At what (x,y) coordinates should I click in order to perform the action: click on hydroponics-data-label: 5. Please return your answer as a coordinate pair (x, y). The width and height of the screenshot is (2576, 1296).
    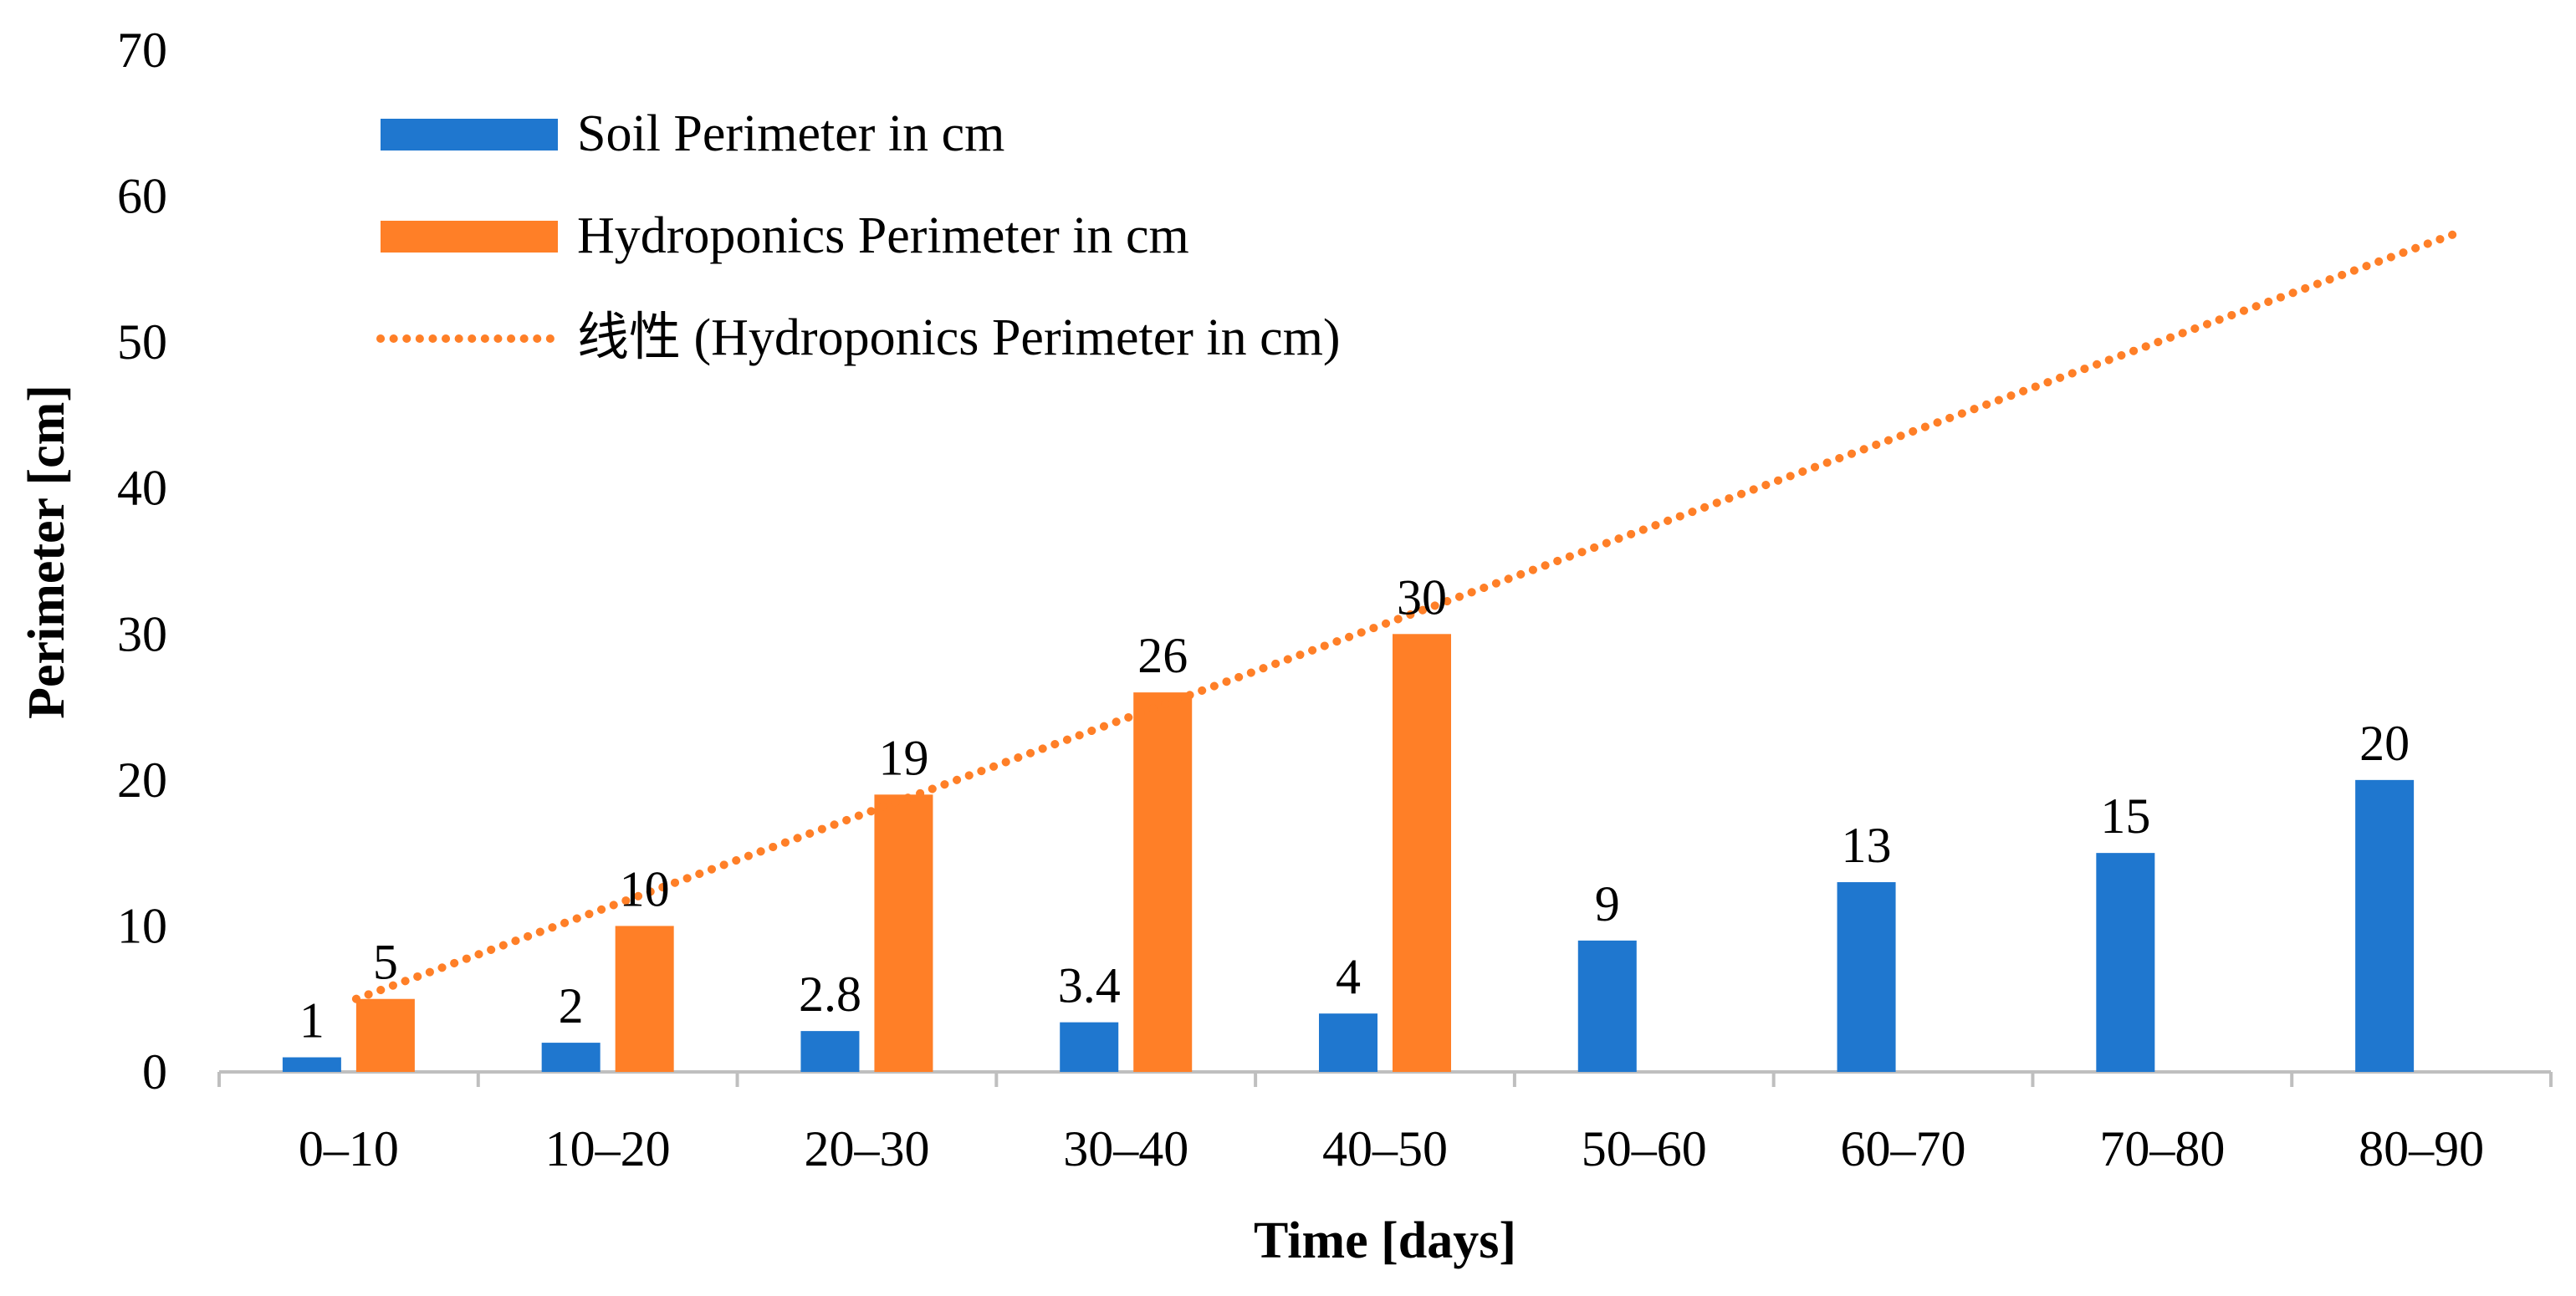
    Looking at the image, I should click on (385, 963).